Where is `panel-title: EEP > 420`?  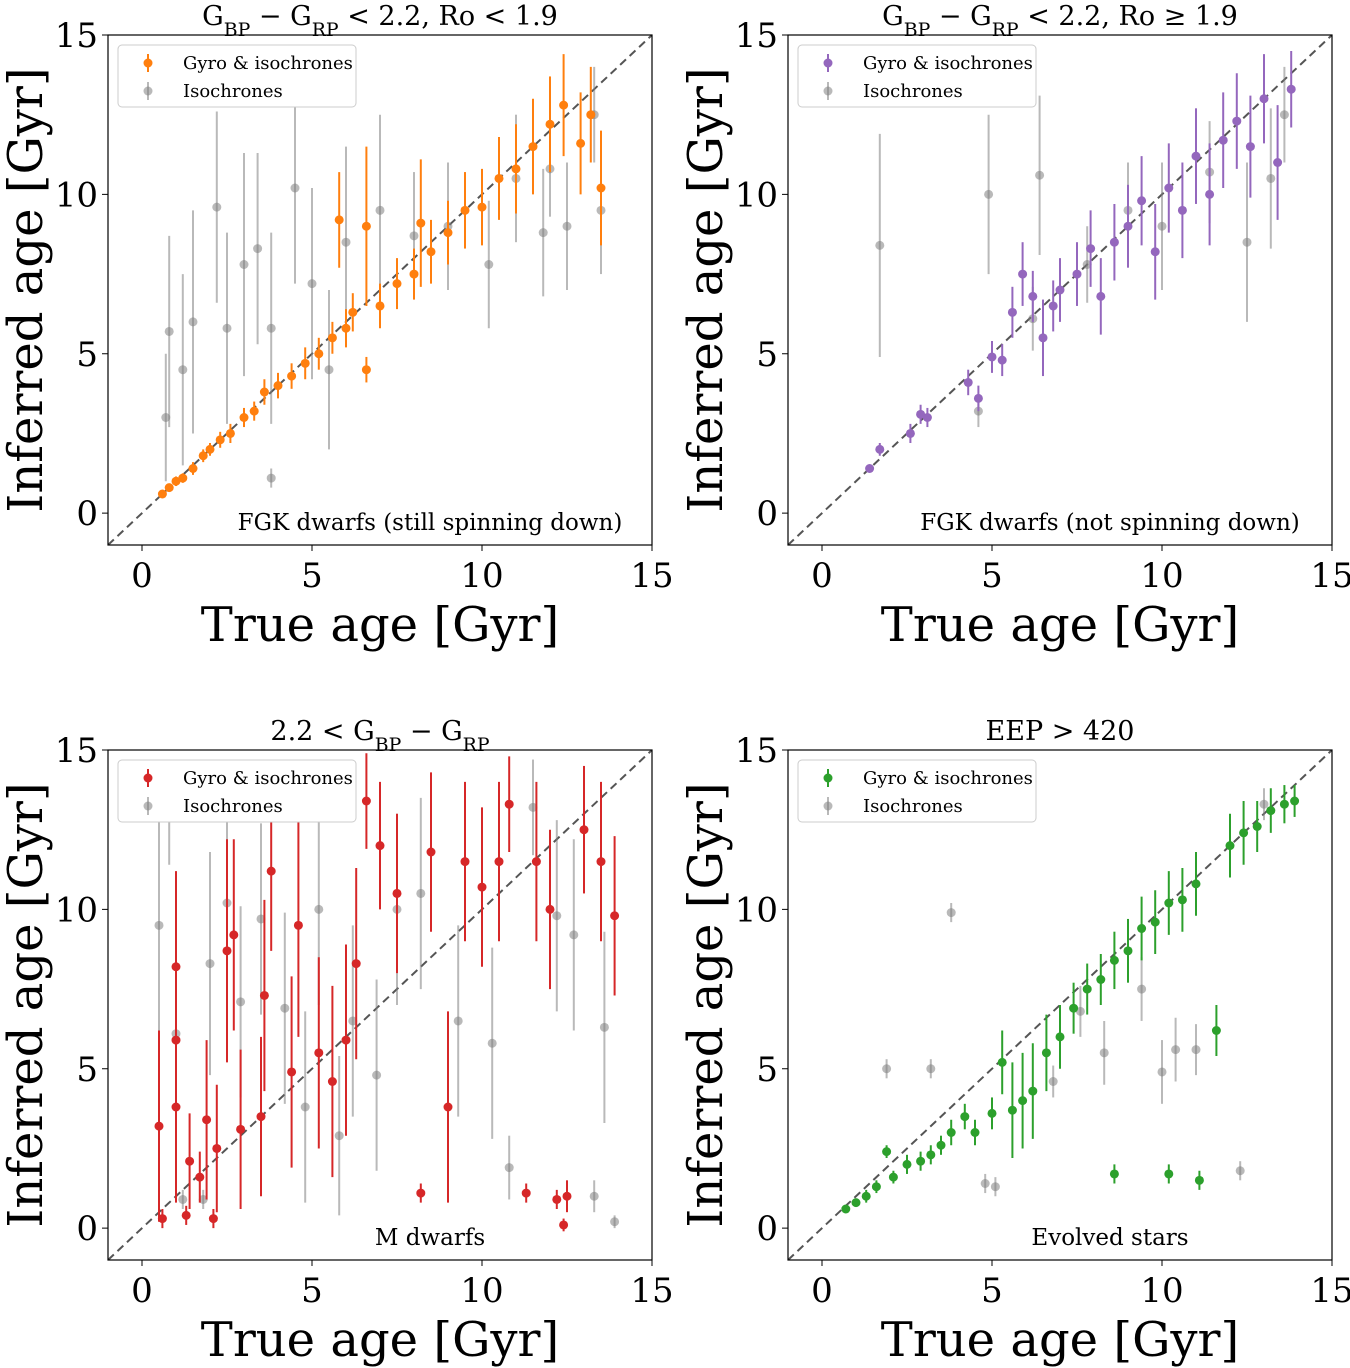
panel-title: EEP > 420 is located at coordinates (1060, 731).